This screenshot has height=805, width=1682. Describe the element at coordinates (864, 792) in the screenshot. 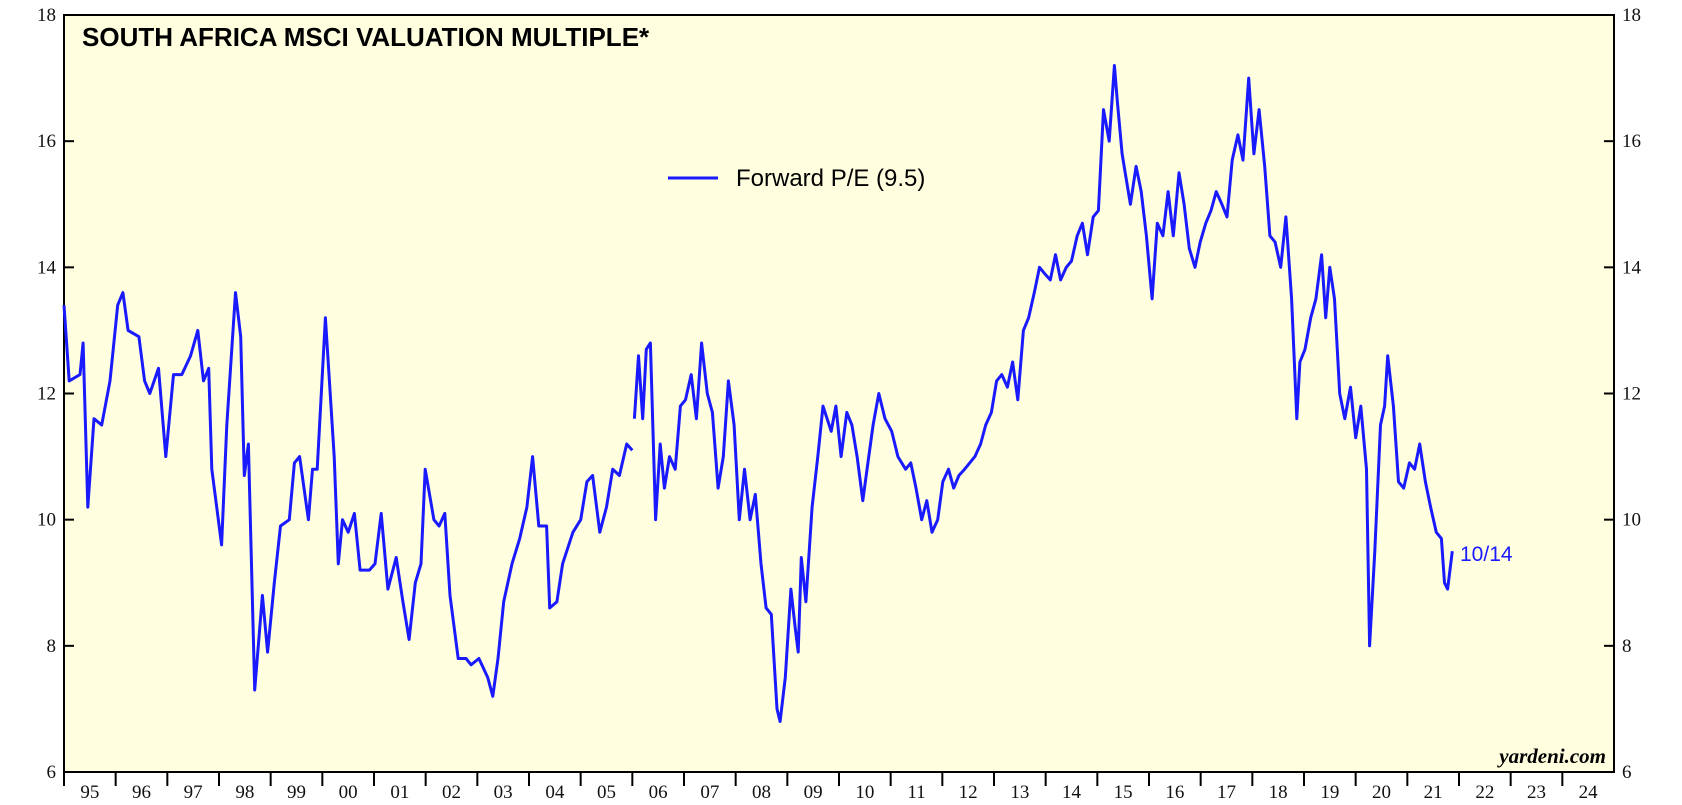

I see `x-tick-label: 10` at that location.